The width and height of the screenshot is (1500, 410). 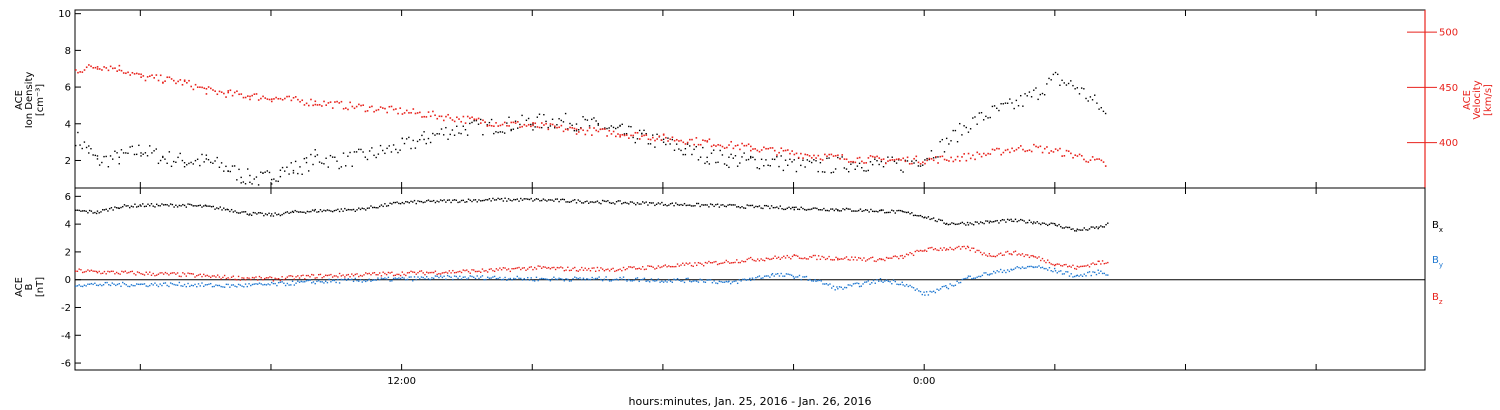 What do you see at coordinates (592, 263) in the screenshot?
I see `bz-series` at bounding box center [592, 263].